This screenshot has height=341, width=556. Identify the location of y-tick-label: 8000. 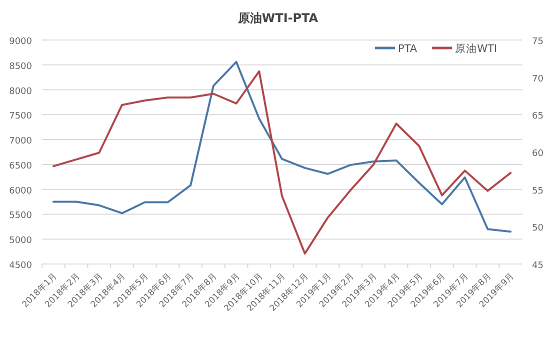
(20, 91).